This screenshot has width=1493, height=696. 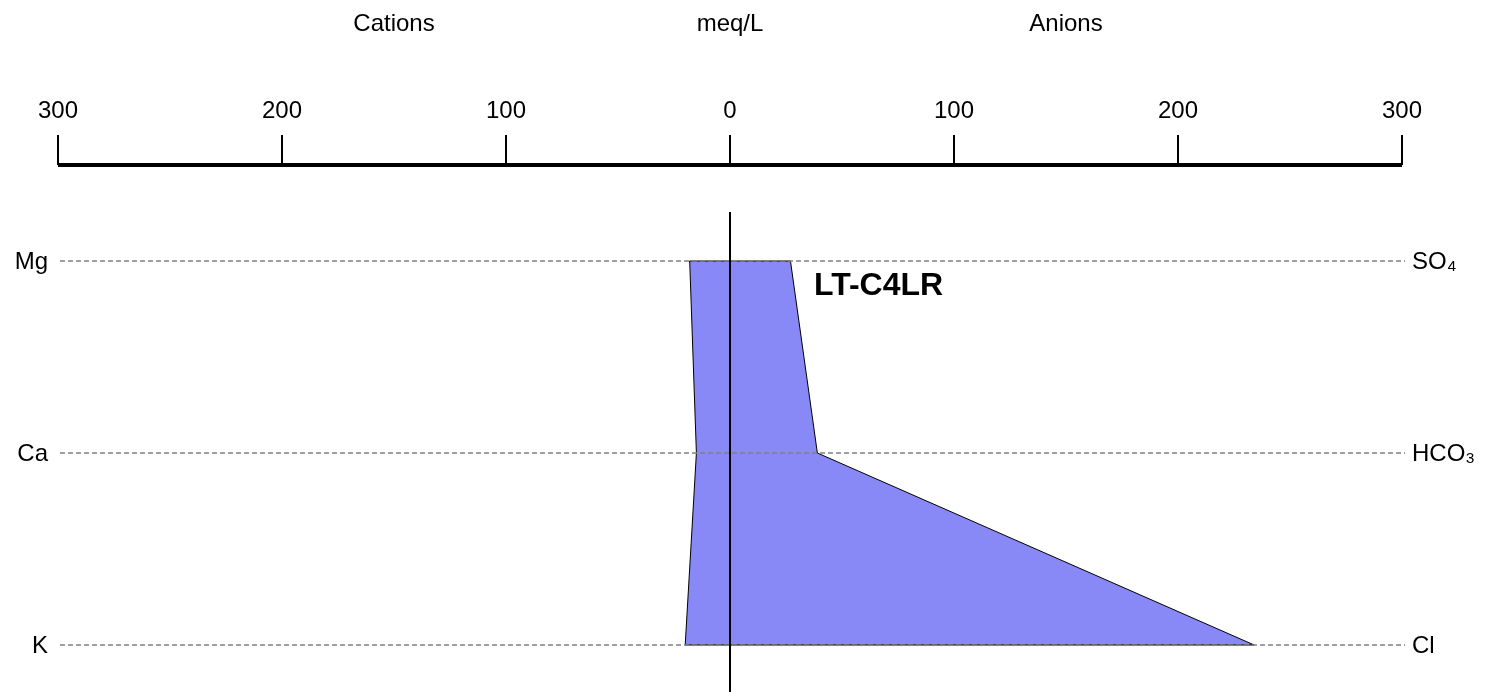 I want to click on y2-tick-label: HCO₃, so click(x=1444, y=453).